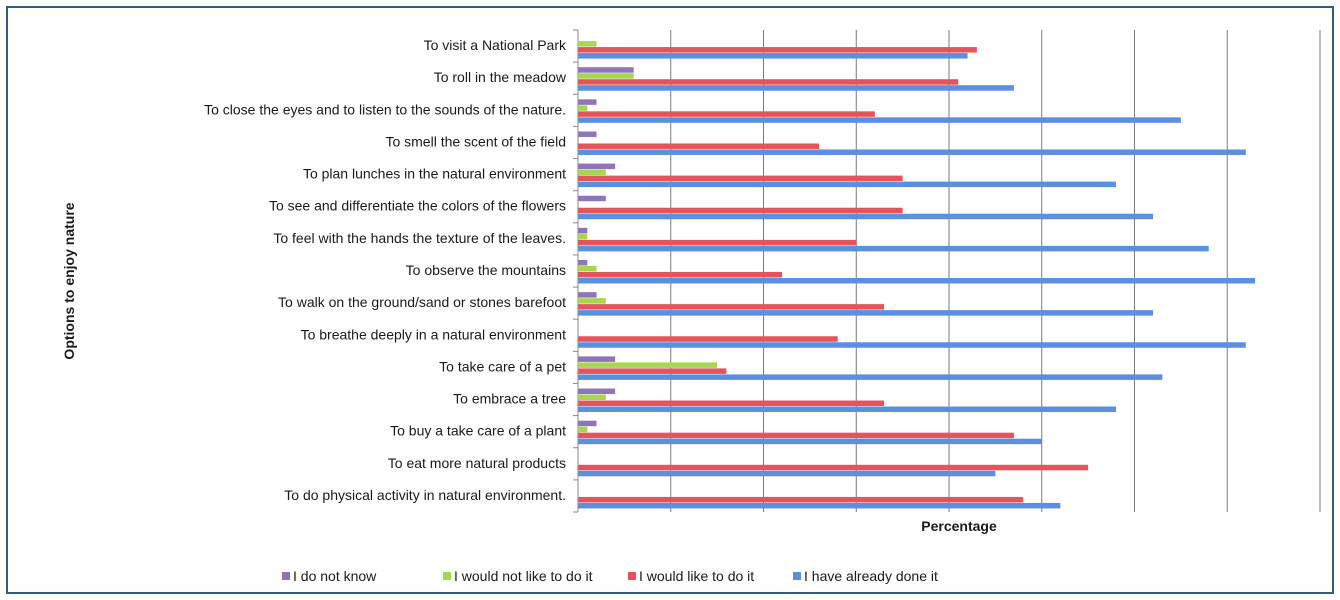 The width and height of the screenshot is (1340, 600). I want to click on category-label: To buy a take care of a plant, so click(478, 431).